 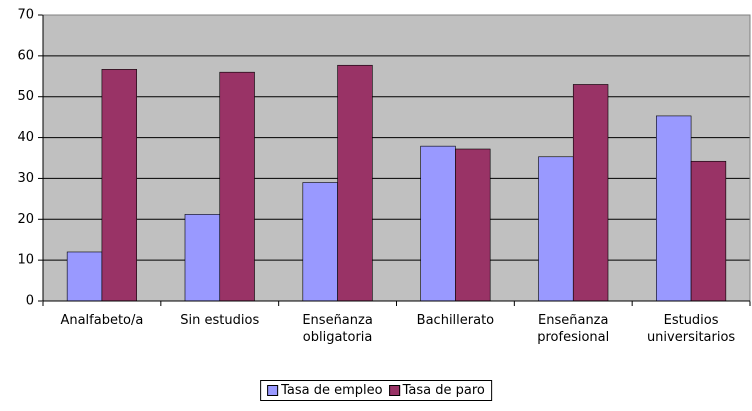 What do you see at coordinates (25, 55) in the screenshot?
I see `y-tick-label: 60` at bounding box center [25, 55].